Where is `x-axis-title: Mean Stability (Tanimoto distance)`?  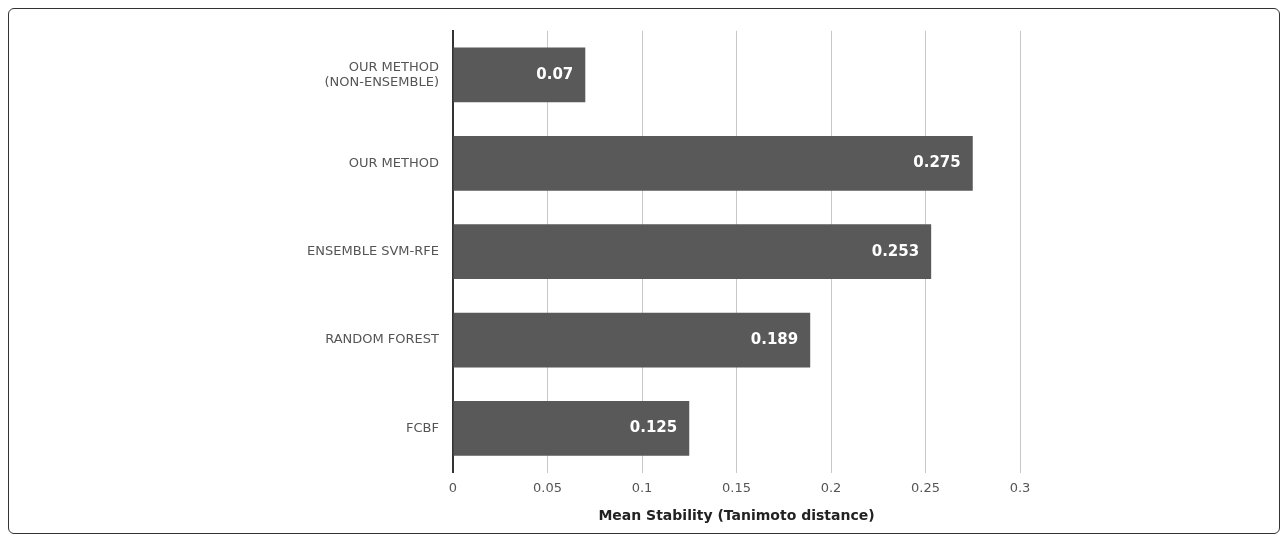
x-axis-title: Mean Stability (Tanimoto distance) is located at coordinates (736, 515).